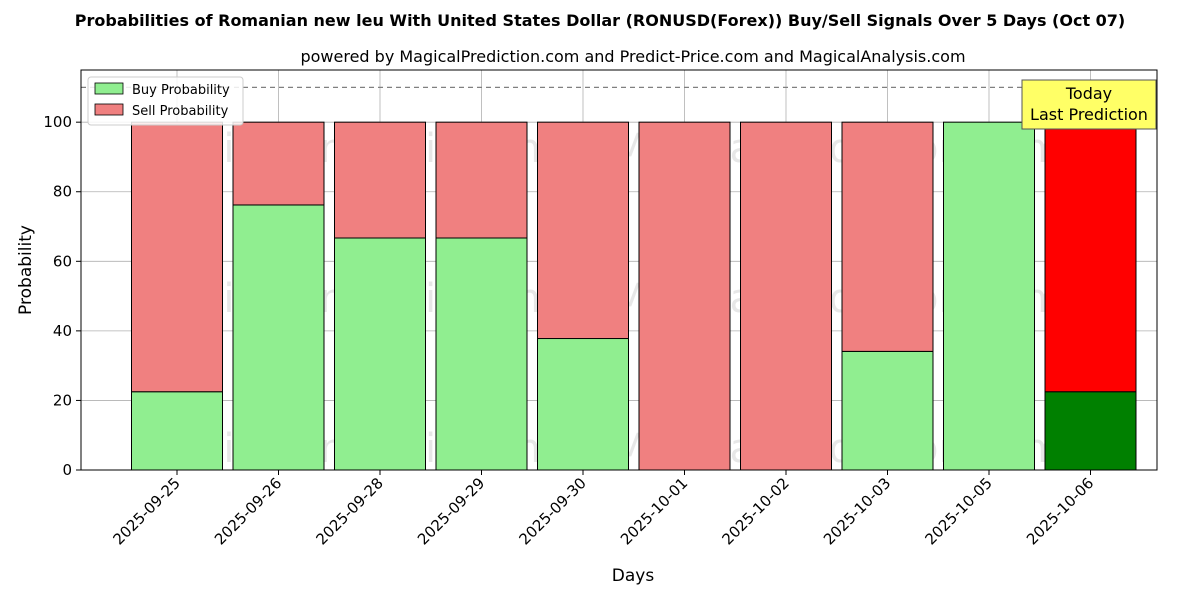  I want to click on x-tick-label-2025-09-26: 2025-09-26, so click(248, 511).